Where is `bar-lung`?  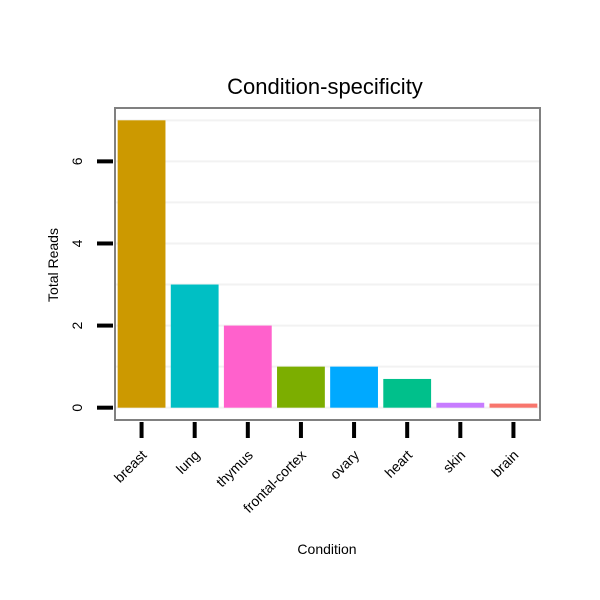
bar-lung is located at coordinates (194, 346).